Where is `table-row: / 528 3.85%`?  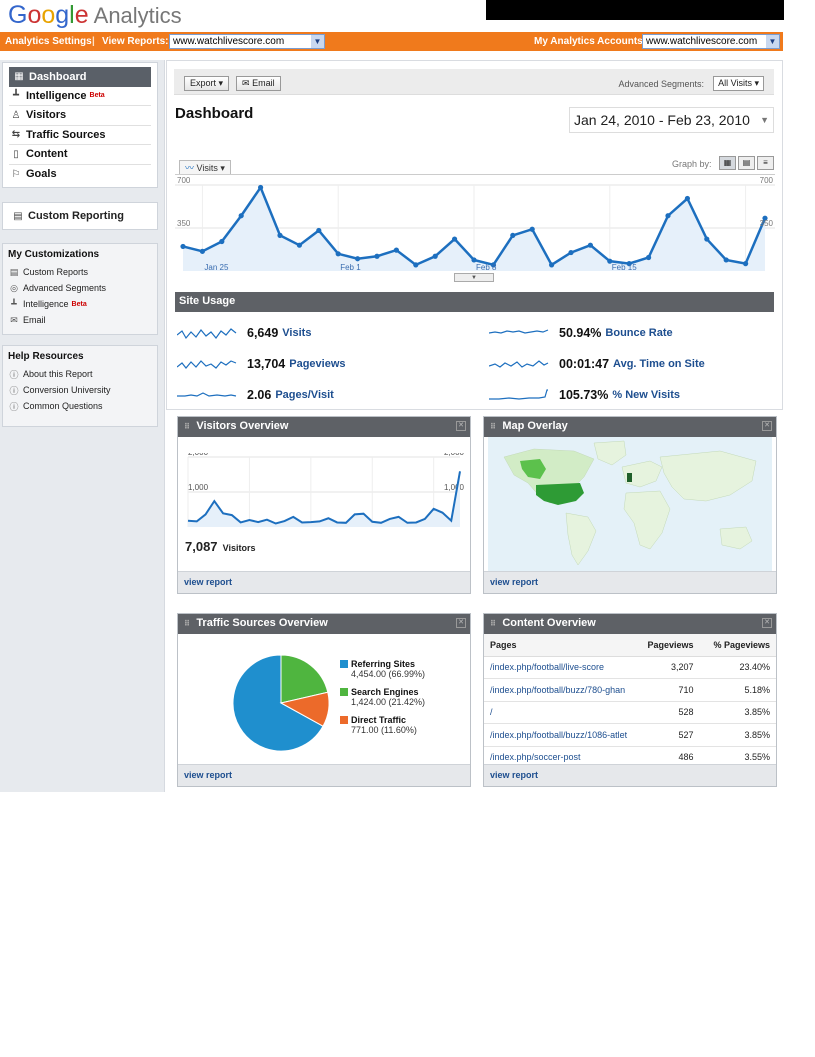
table-row: / 528 3.85% is located at coordinates (630, 712).